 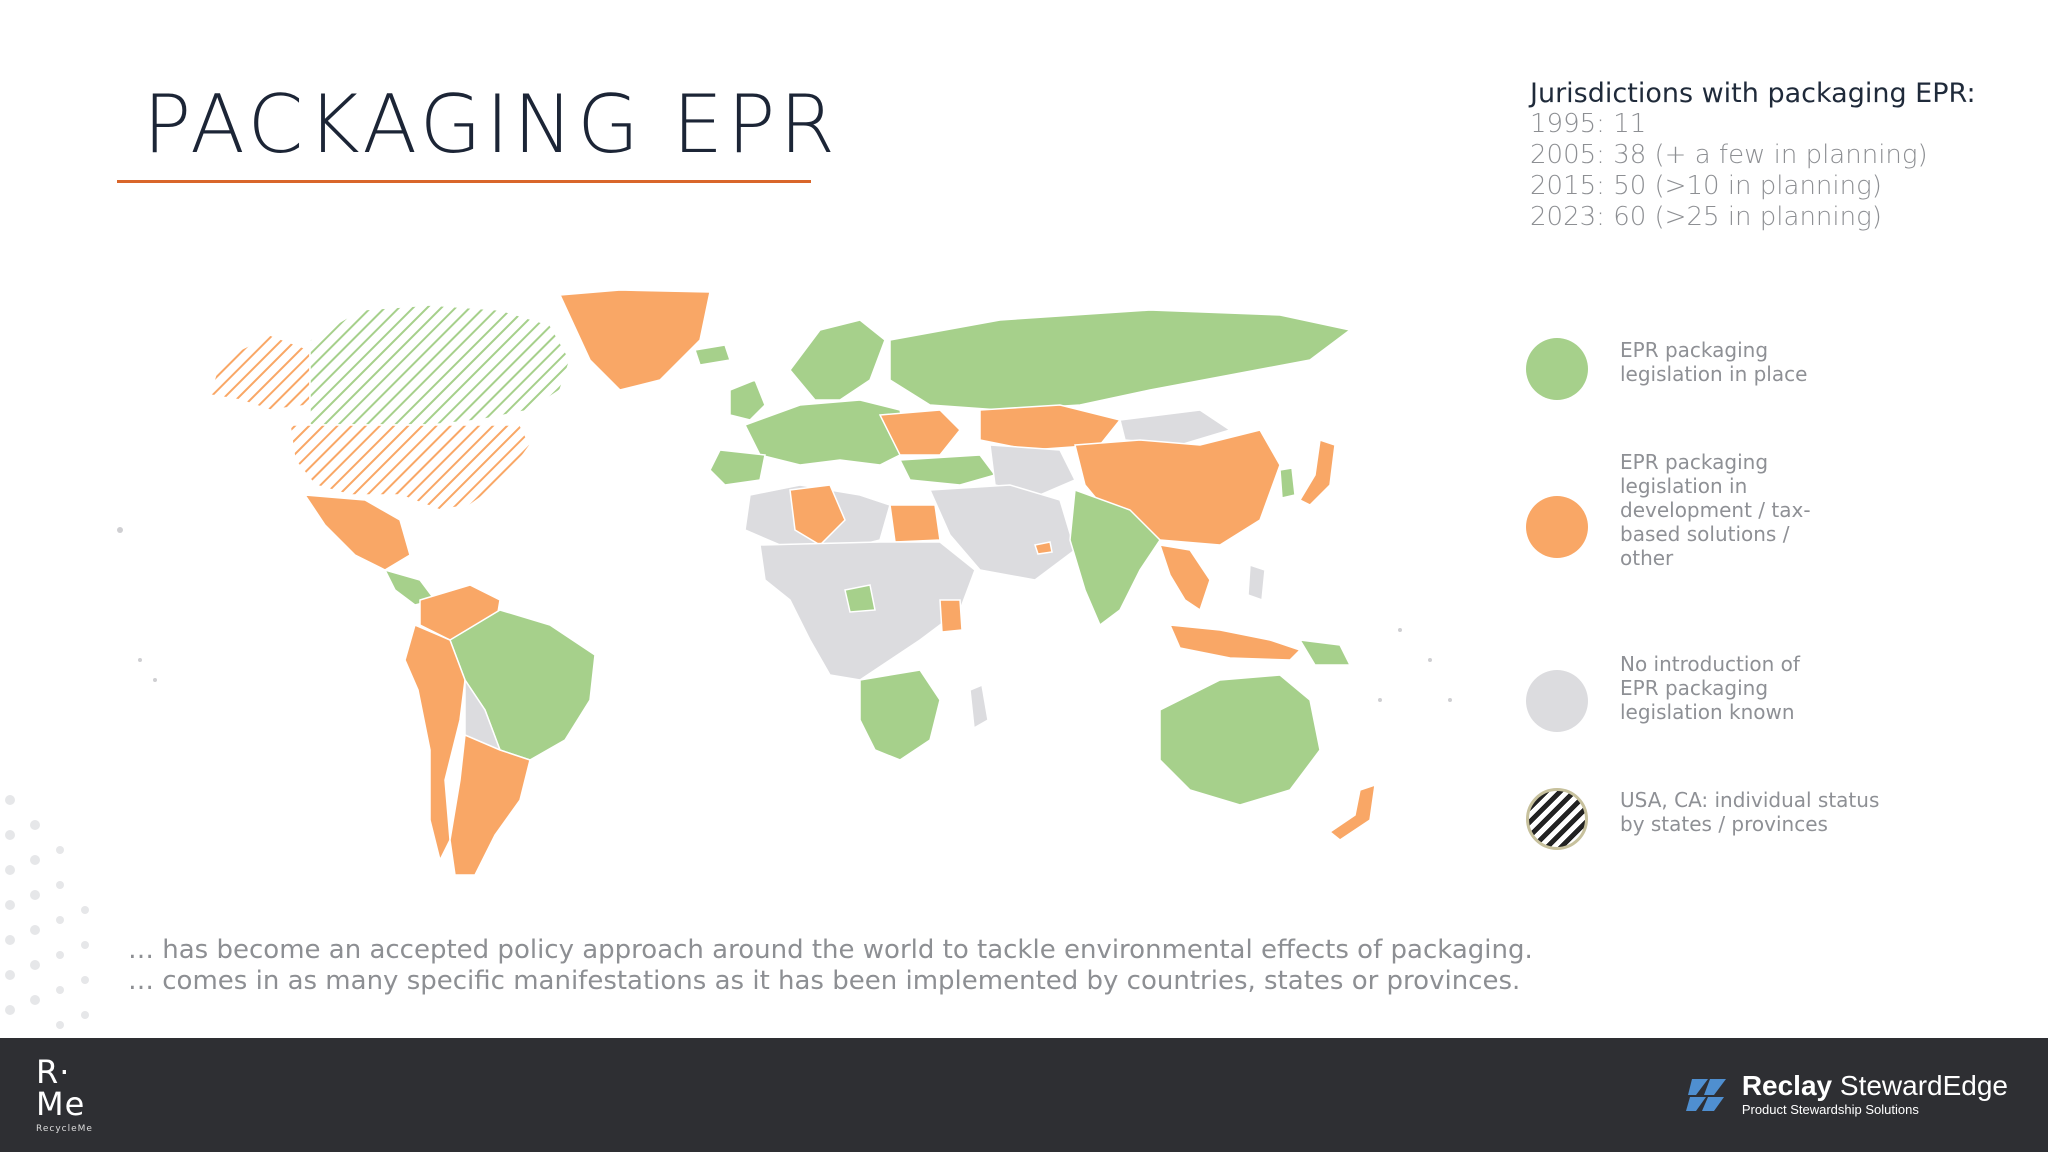 I want to click on region-india, so click(x=1115, y=557).